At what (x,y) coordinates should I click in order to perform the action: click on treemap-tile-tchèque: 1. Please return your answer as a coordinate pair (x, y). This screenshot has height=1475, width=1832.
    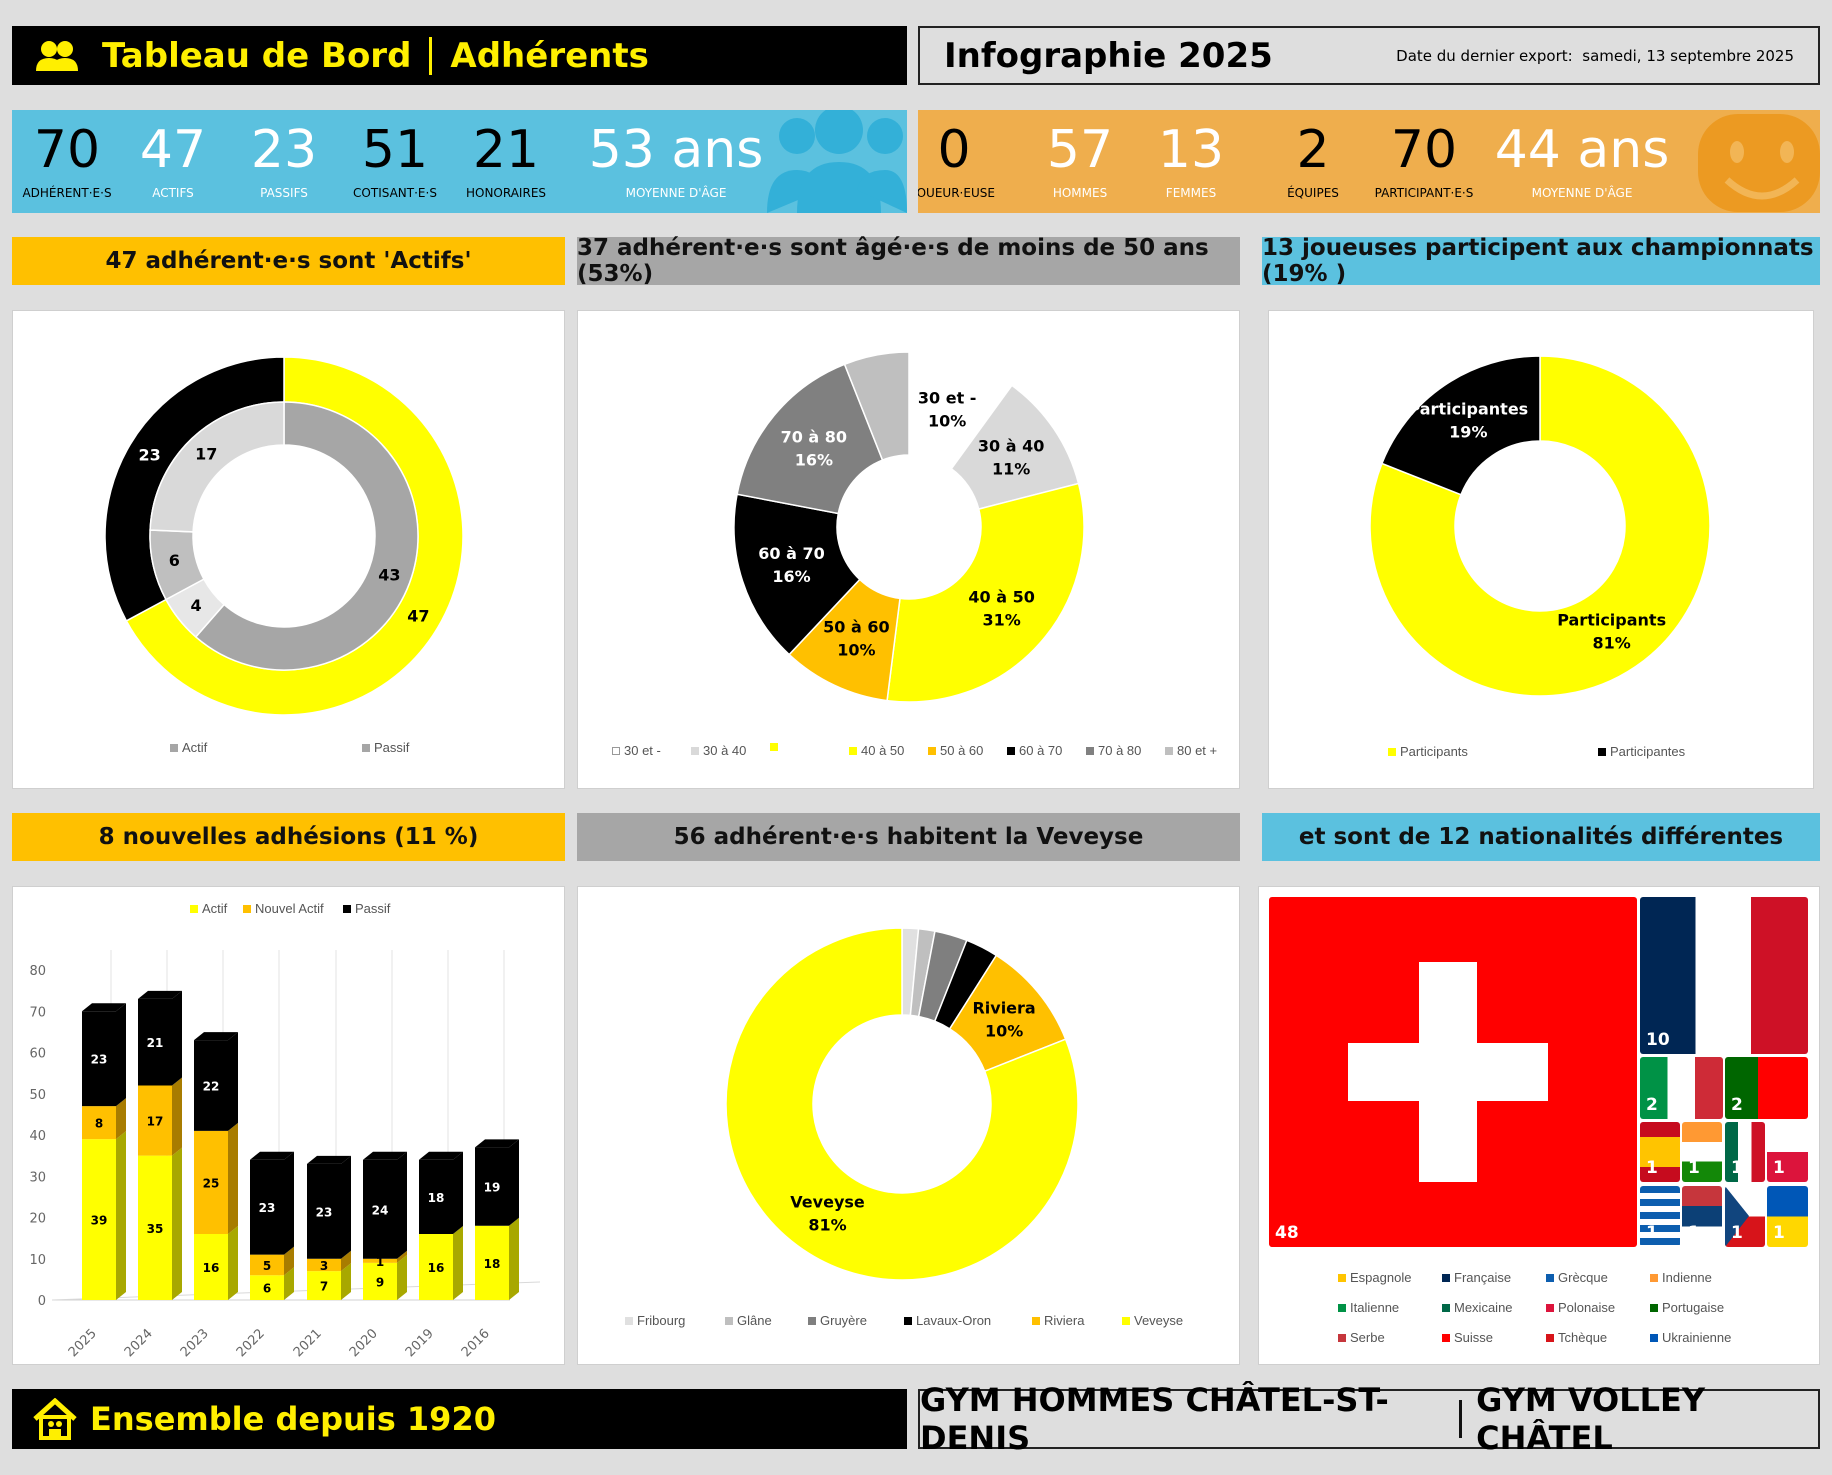
    Looking at the image, I should click on (1745, 1216).